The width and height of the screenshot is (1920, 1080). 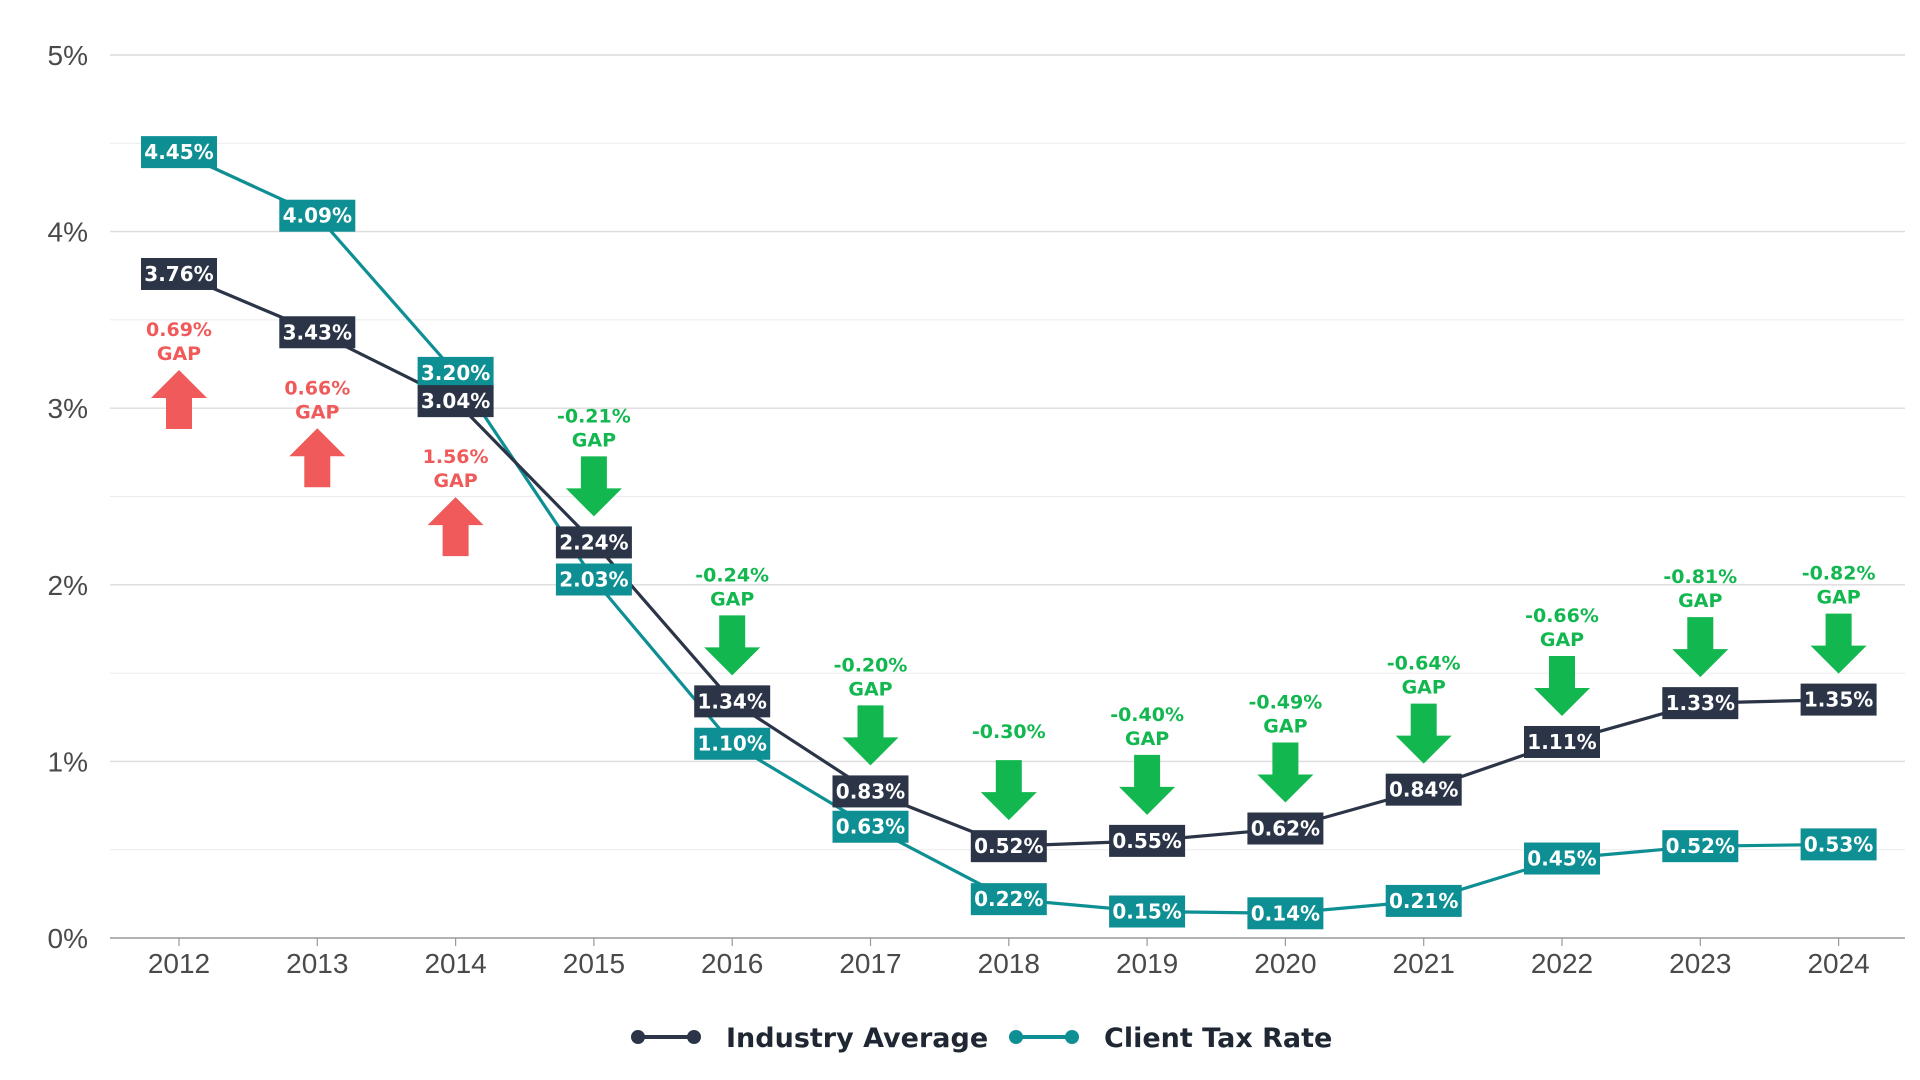 I want to click on data-label-industry-average: 3.76%, so click(x=179, y=273).